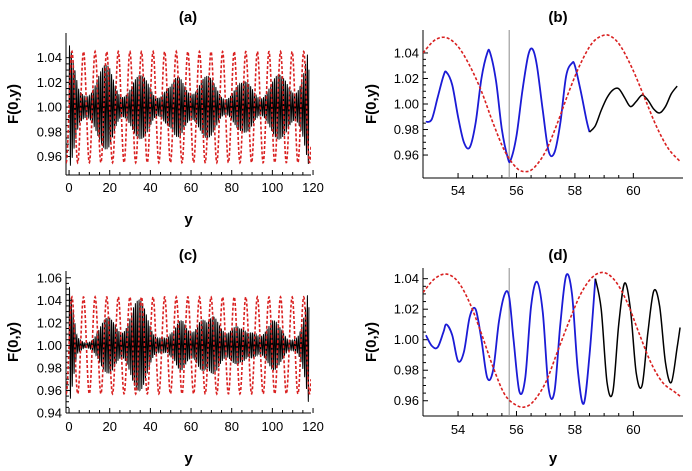  What do you see at coordinates (49, 413) in the screenshot?
I see `y-tick-label: 0.94` at bounding box center [49, 413].